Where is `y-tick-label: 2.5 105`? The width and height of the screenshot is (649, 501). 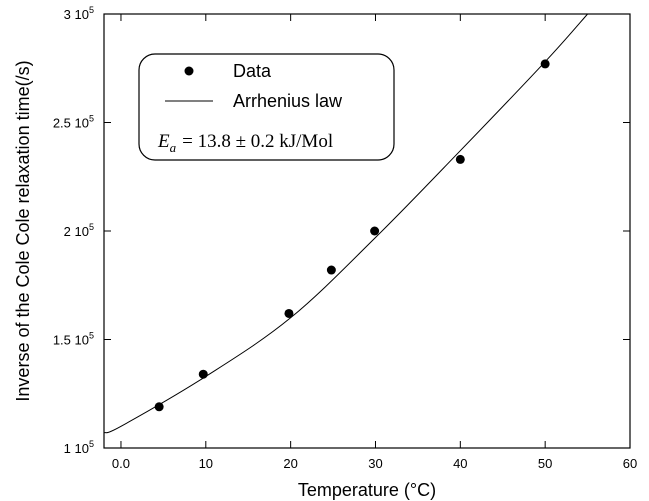
y-tick-label: 2.5 105 is located at coordinates (73, 122).